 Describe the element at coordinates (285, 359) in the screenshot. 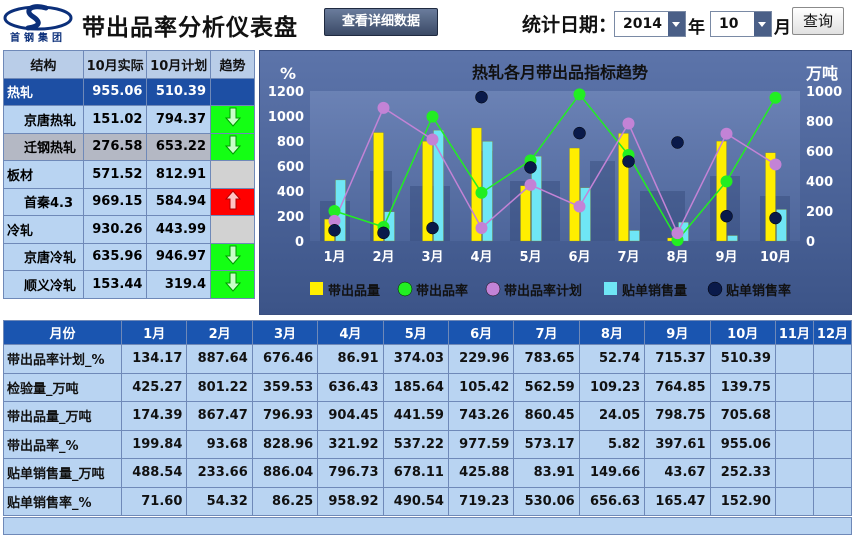

I see `table-cell: 676.46` at that location.